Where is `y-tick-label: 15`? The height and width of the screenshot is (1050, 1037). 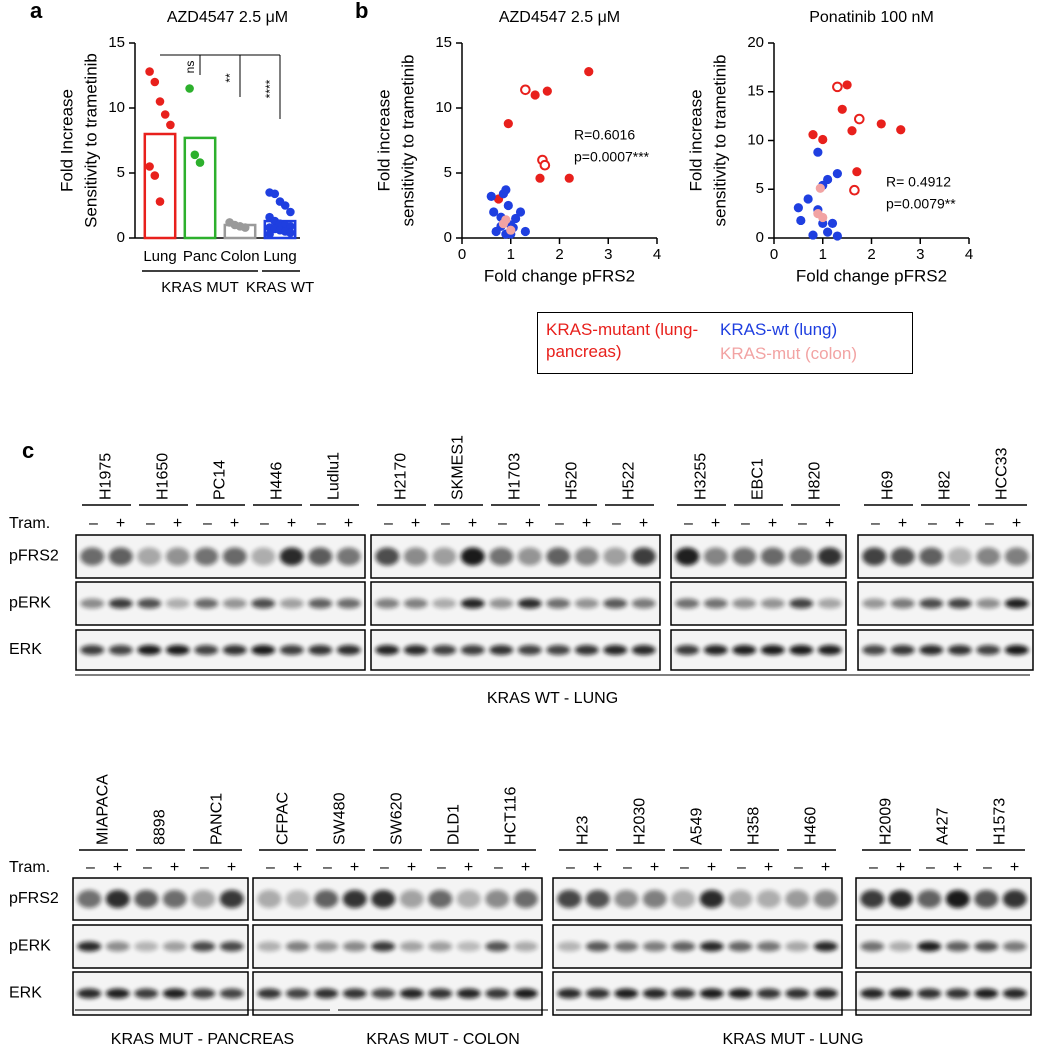 y-tick-label: 15 is located at coordinates (755, 91).